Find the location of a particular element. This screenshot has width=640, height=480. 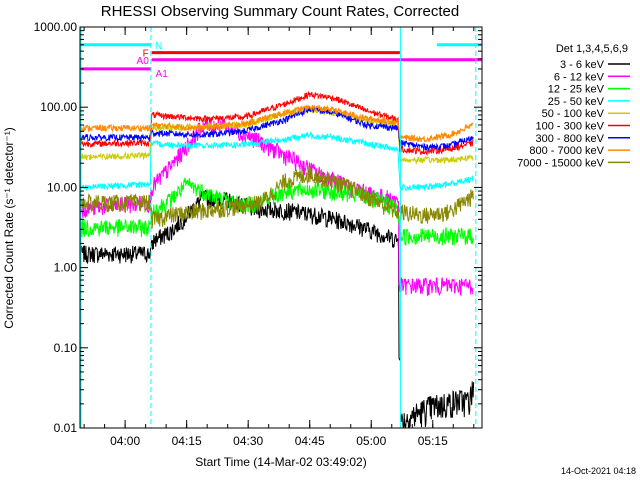

legend-item-800-7000-kev: 800 - 7000 keV is located at coordinates (579, 151).